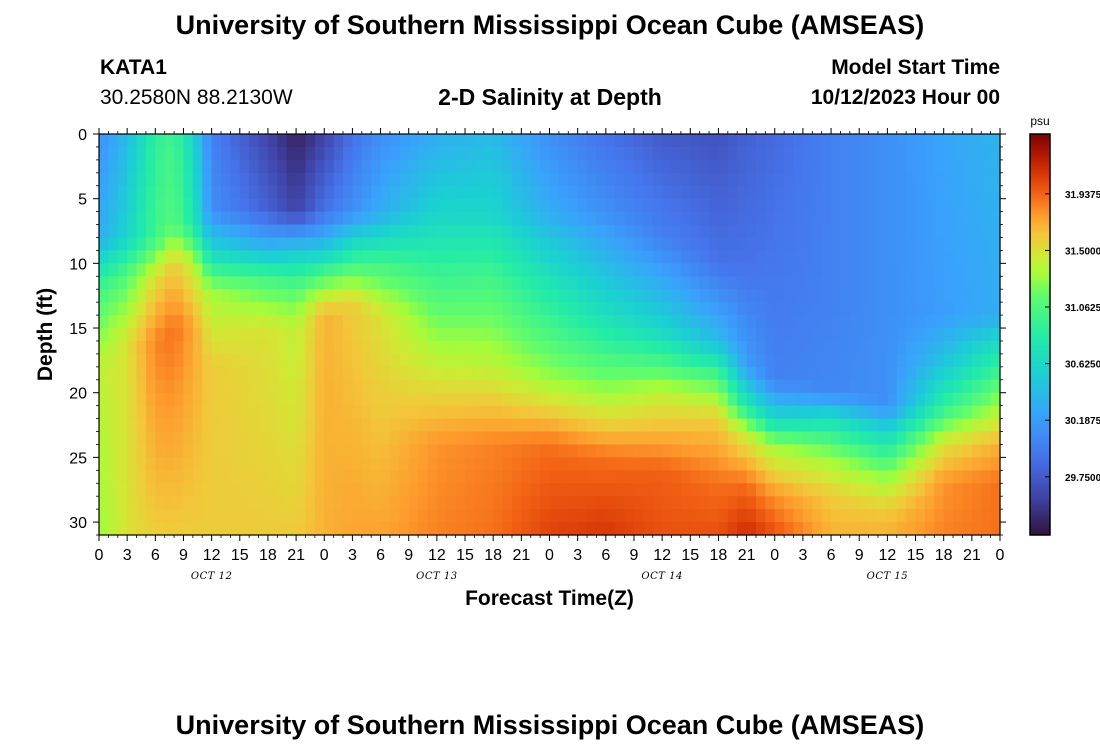 This screenshot has width=1100, height=750. I want to click on colorbar-step, so click(1040, 295).